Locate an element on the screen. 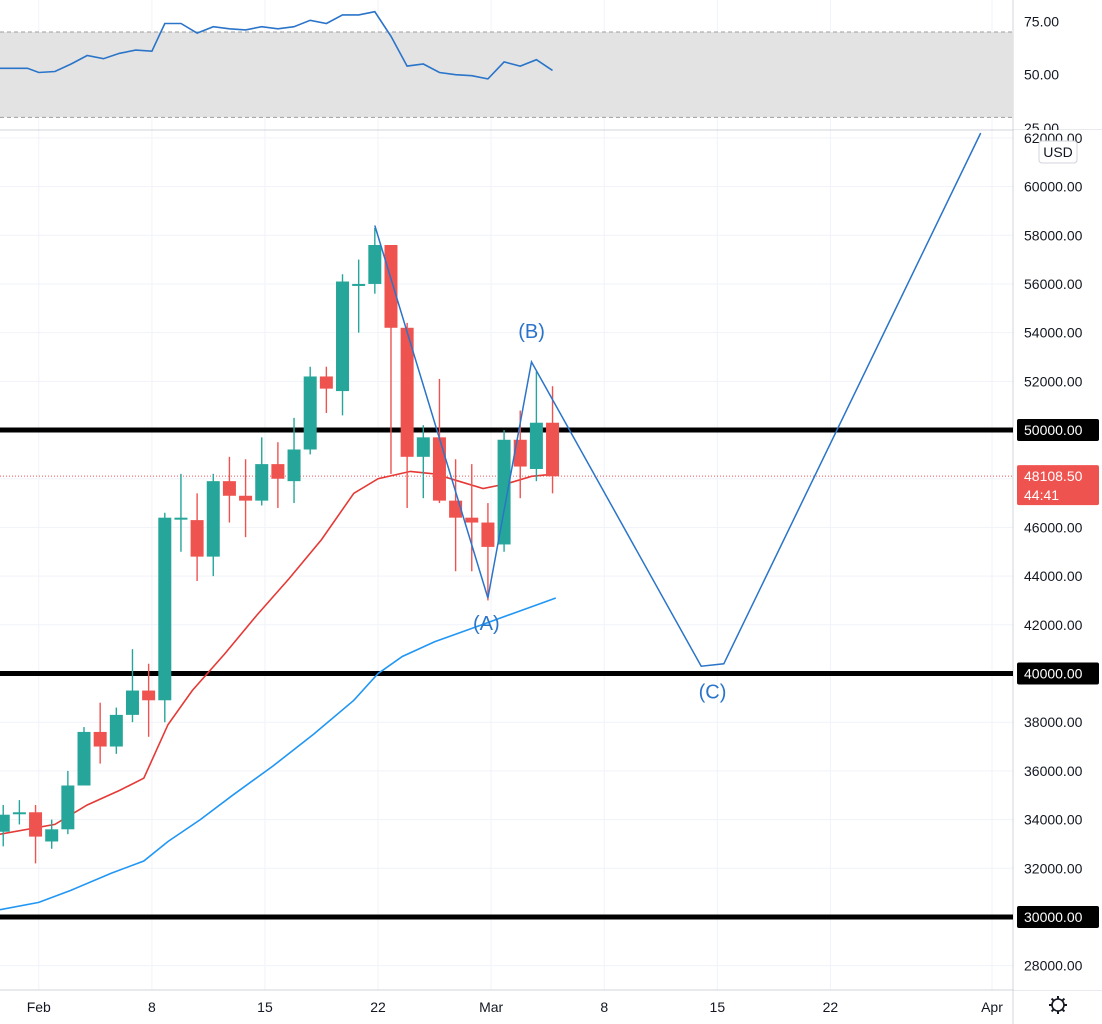 Image resolution: width=1102 pixels, height=1024 pixels. date-tick-label: Apr is located at coordinates (992, 1007).